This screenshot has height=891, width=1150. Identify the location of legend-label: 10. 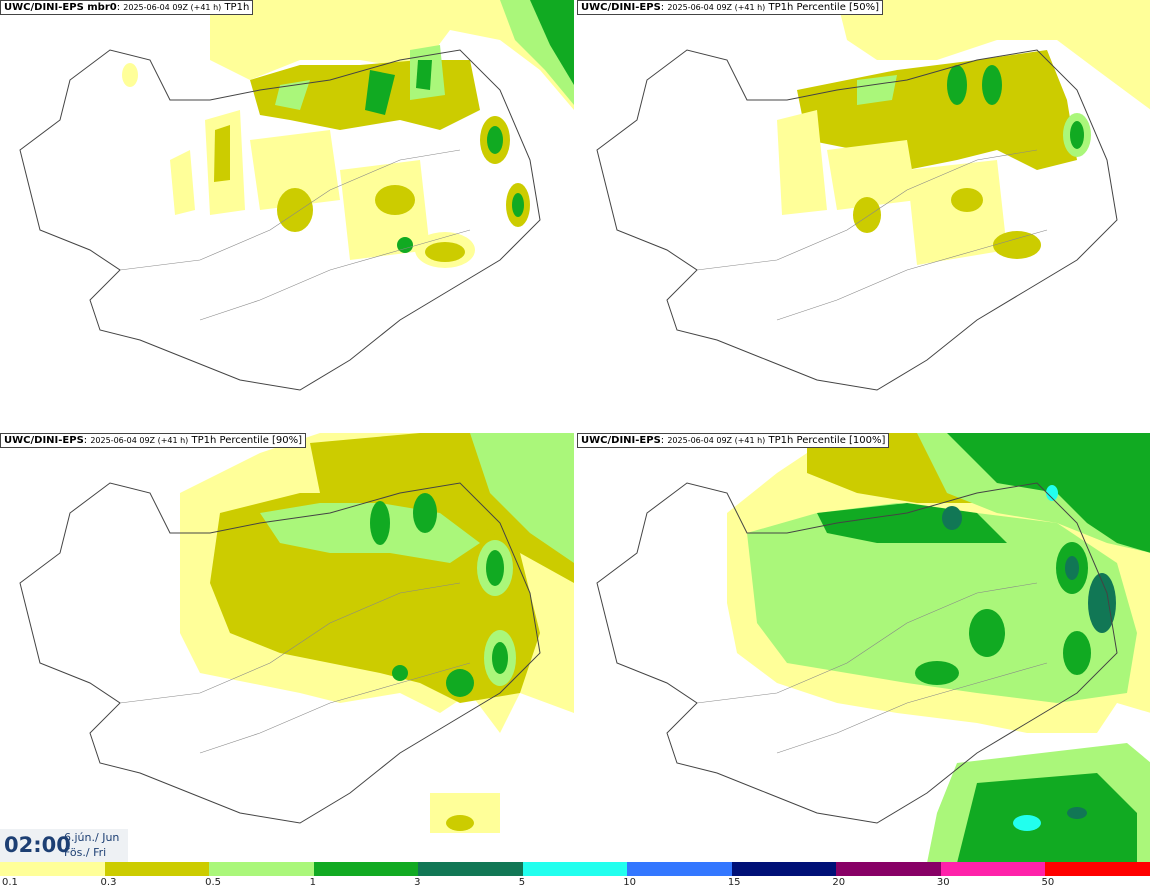
(629, 882).